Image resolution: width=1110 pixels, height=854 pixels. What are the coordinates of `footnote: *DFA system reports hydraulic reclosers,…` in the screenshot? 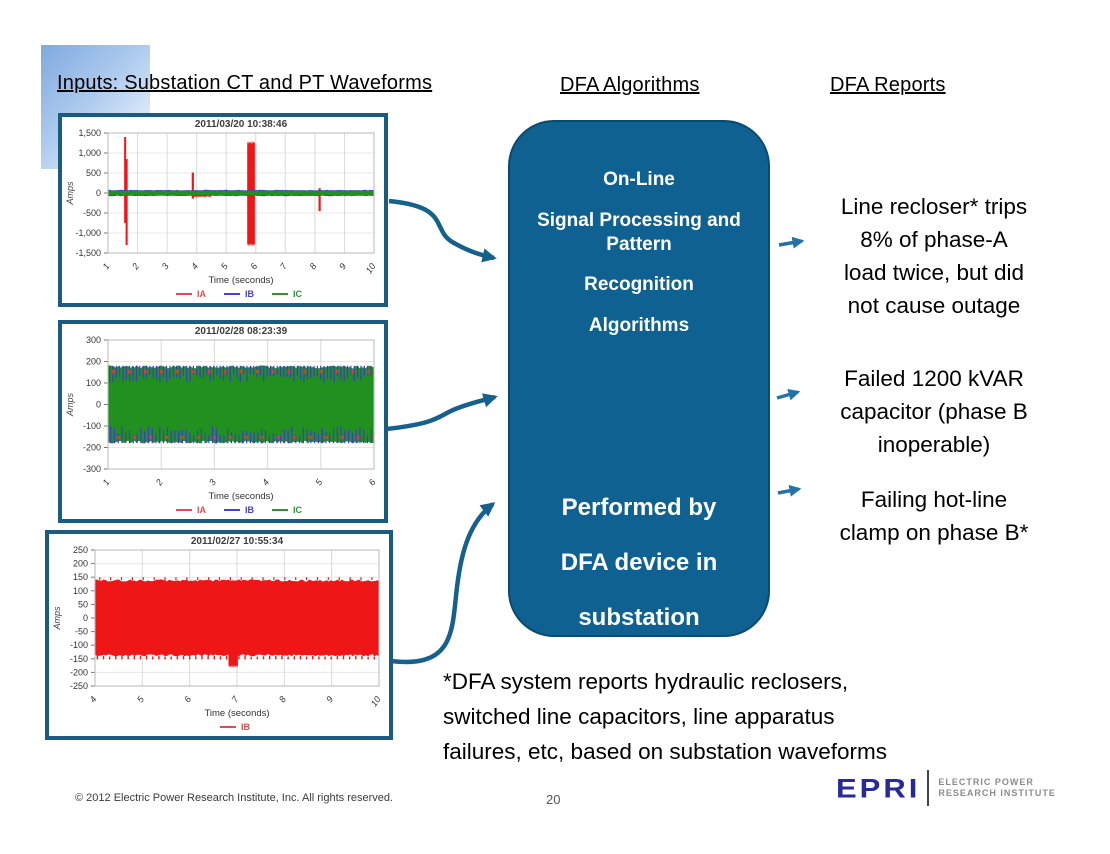 It's located at (665, 716).